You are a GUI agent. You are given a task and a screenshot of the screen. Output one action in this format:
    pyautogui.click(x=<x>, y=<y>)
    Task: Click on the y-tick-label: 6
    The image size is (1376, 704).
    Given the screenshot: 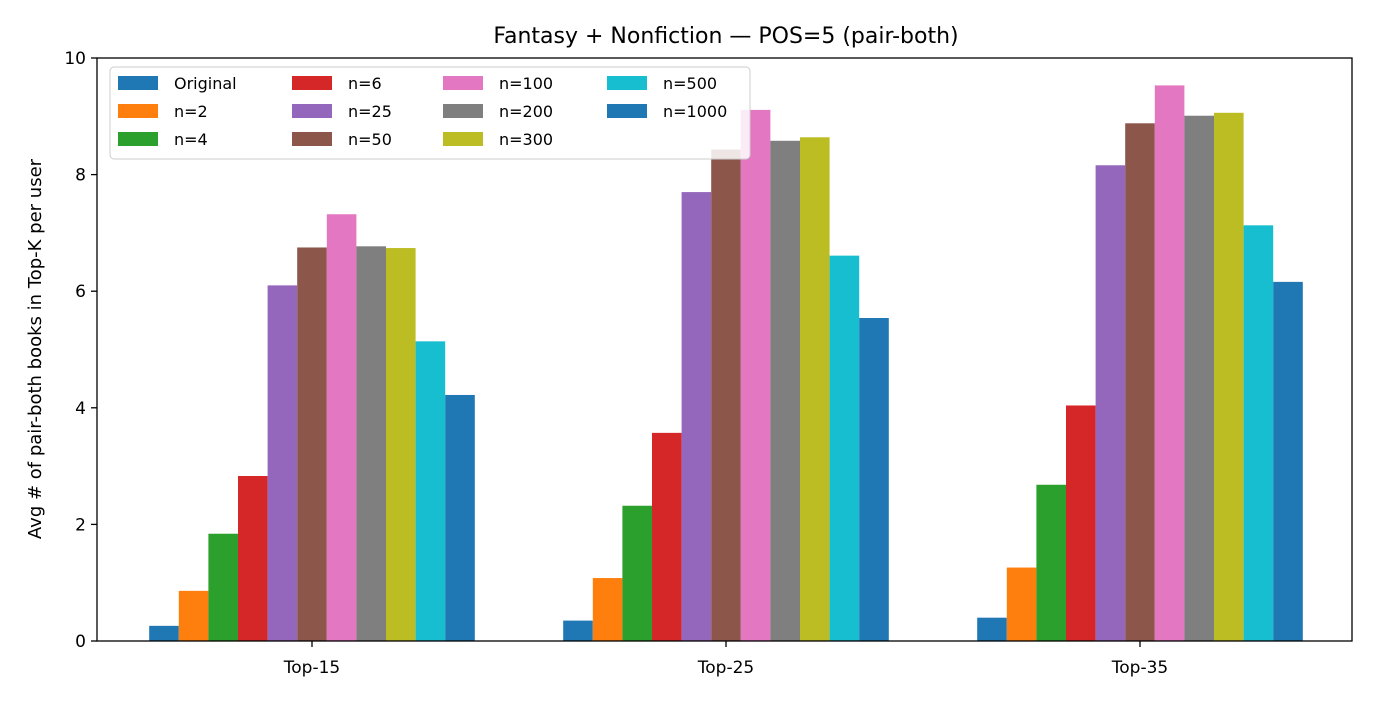 What is the action you would take?
    pyautogui.click(x=80, y=292)
    